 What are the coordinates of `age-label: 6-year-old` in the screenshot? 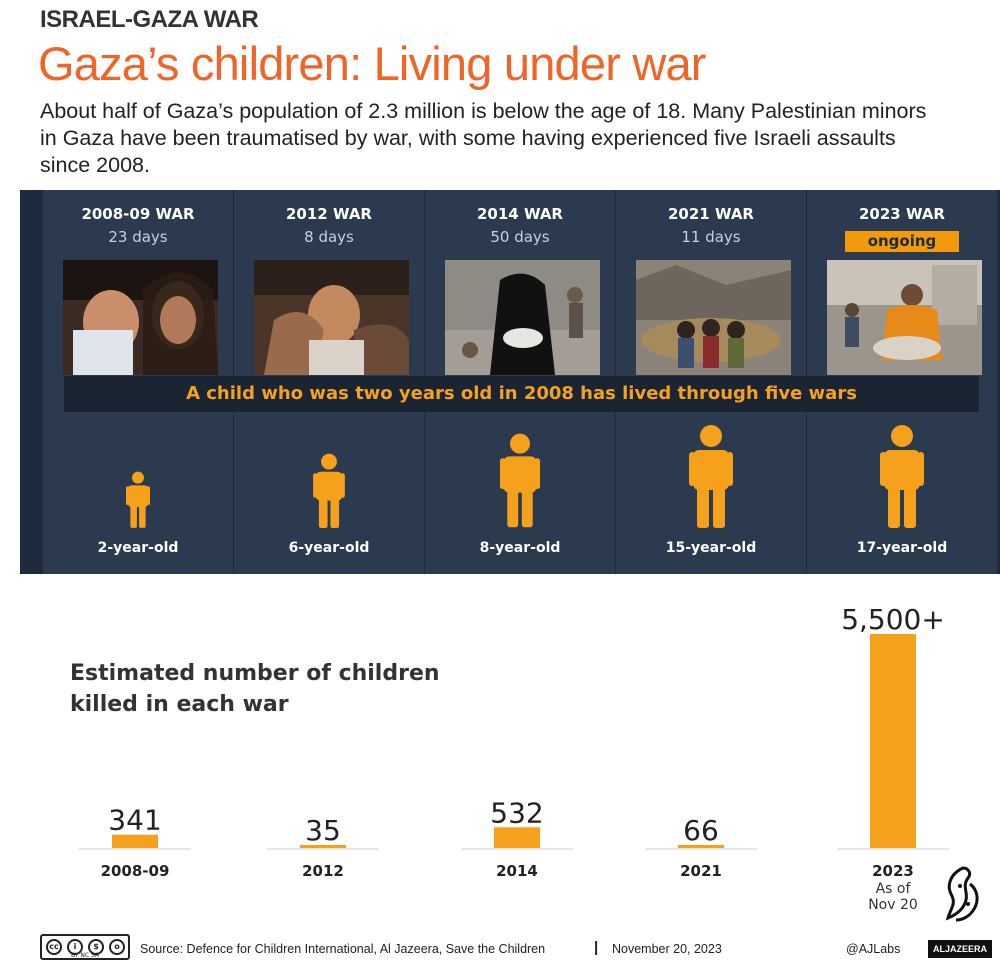 It's located at (329, 548).